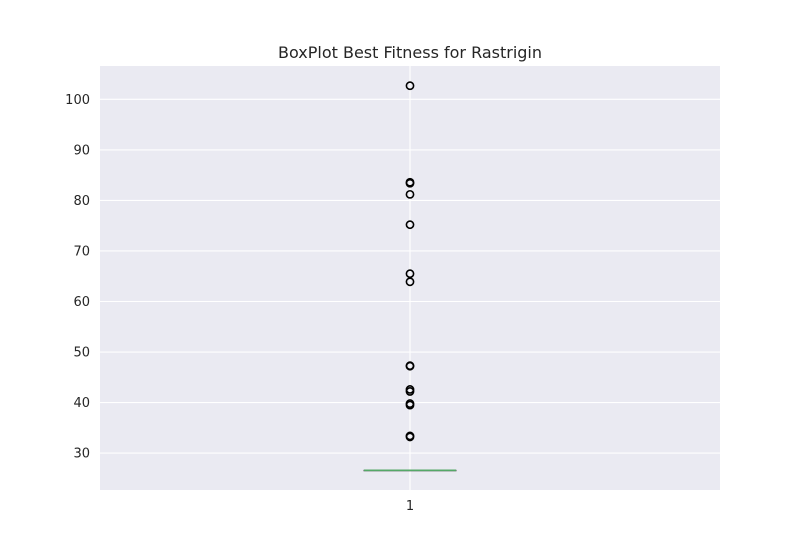  What do you see at coordinates (77, 100) in the screenshot?
I see `y-tick-label: 100` at bounding box center [77, 100].